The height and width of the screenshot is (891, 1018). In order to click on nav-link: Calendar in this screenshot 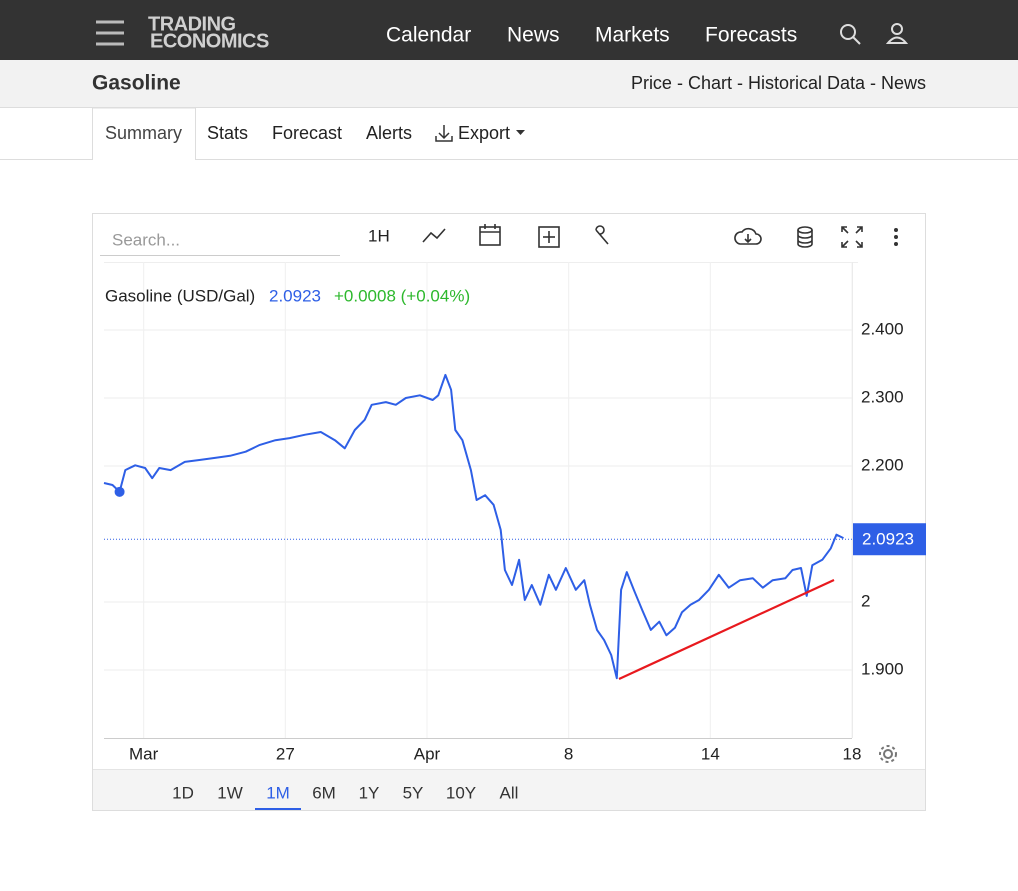, I will do `click(428, 35)`.